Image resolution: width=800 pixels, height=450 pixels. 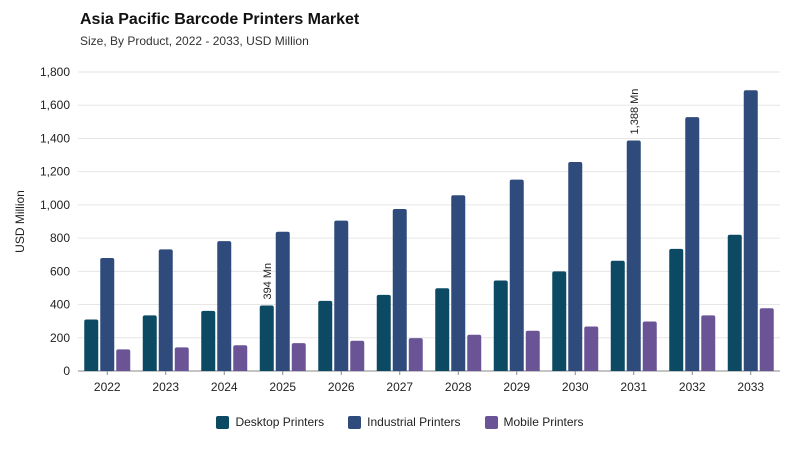 I want to click on legend-item-desktop: Desktop Printers, so click(x=270, y=422).